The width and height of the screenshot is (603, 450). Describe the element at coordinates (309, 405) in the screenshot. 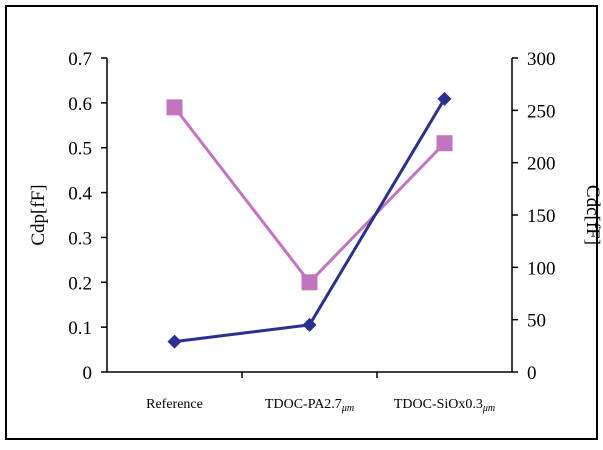

I see `x-category-label: TDOC-PA2.7μm` at that location.